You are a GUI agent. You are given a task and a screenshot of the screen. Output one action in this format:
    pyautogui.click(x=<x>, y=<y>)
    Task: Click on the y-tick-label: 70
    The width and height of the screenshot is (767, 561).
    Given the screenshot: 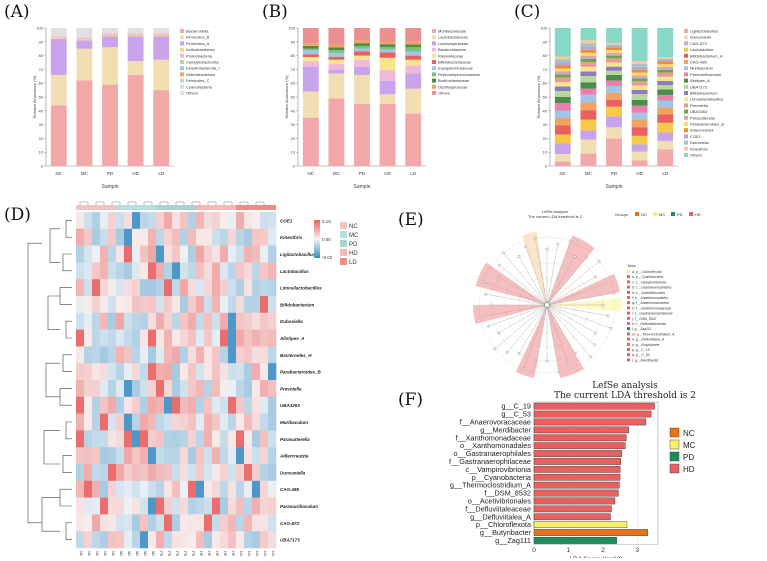 What is the action you would take?
    pyautogui.click(x=545, y=69)
    